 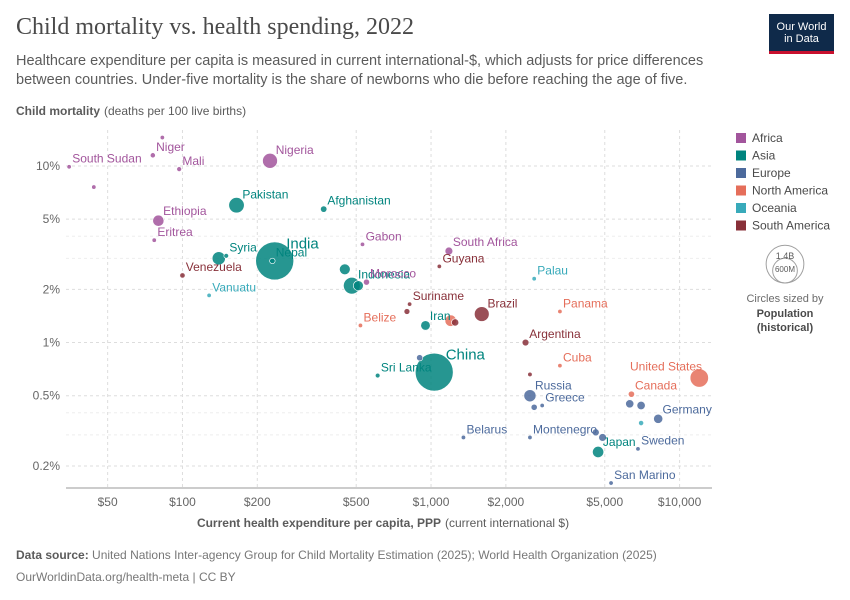 I want to click on label-belarus: Belarus, so click(x=487, y=429).